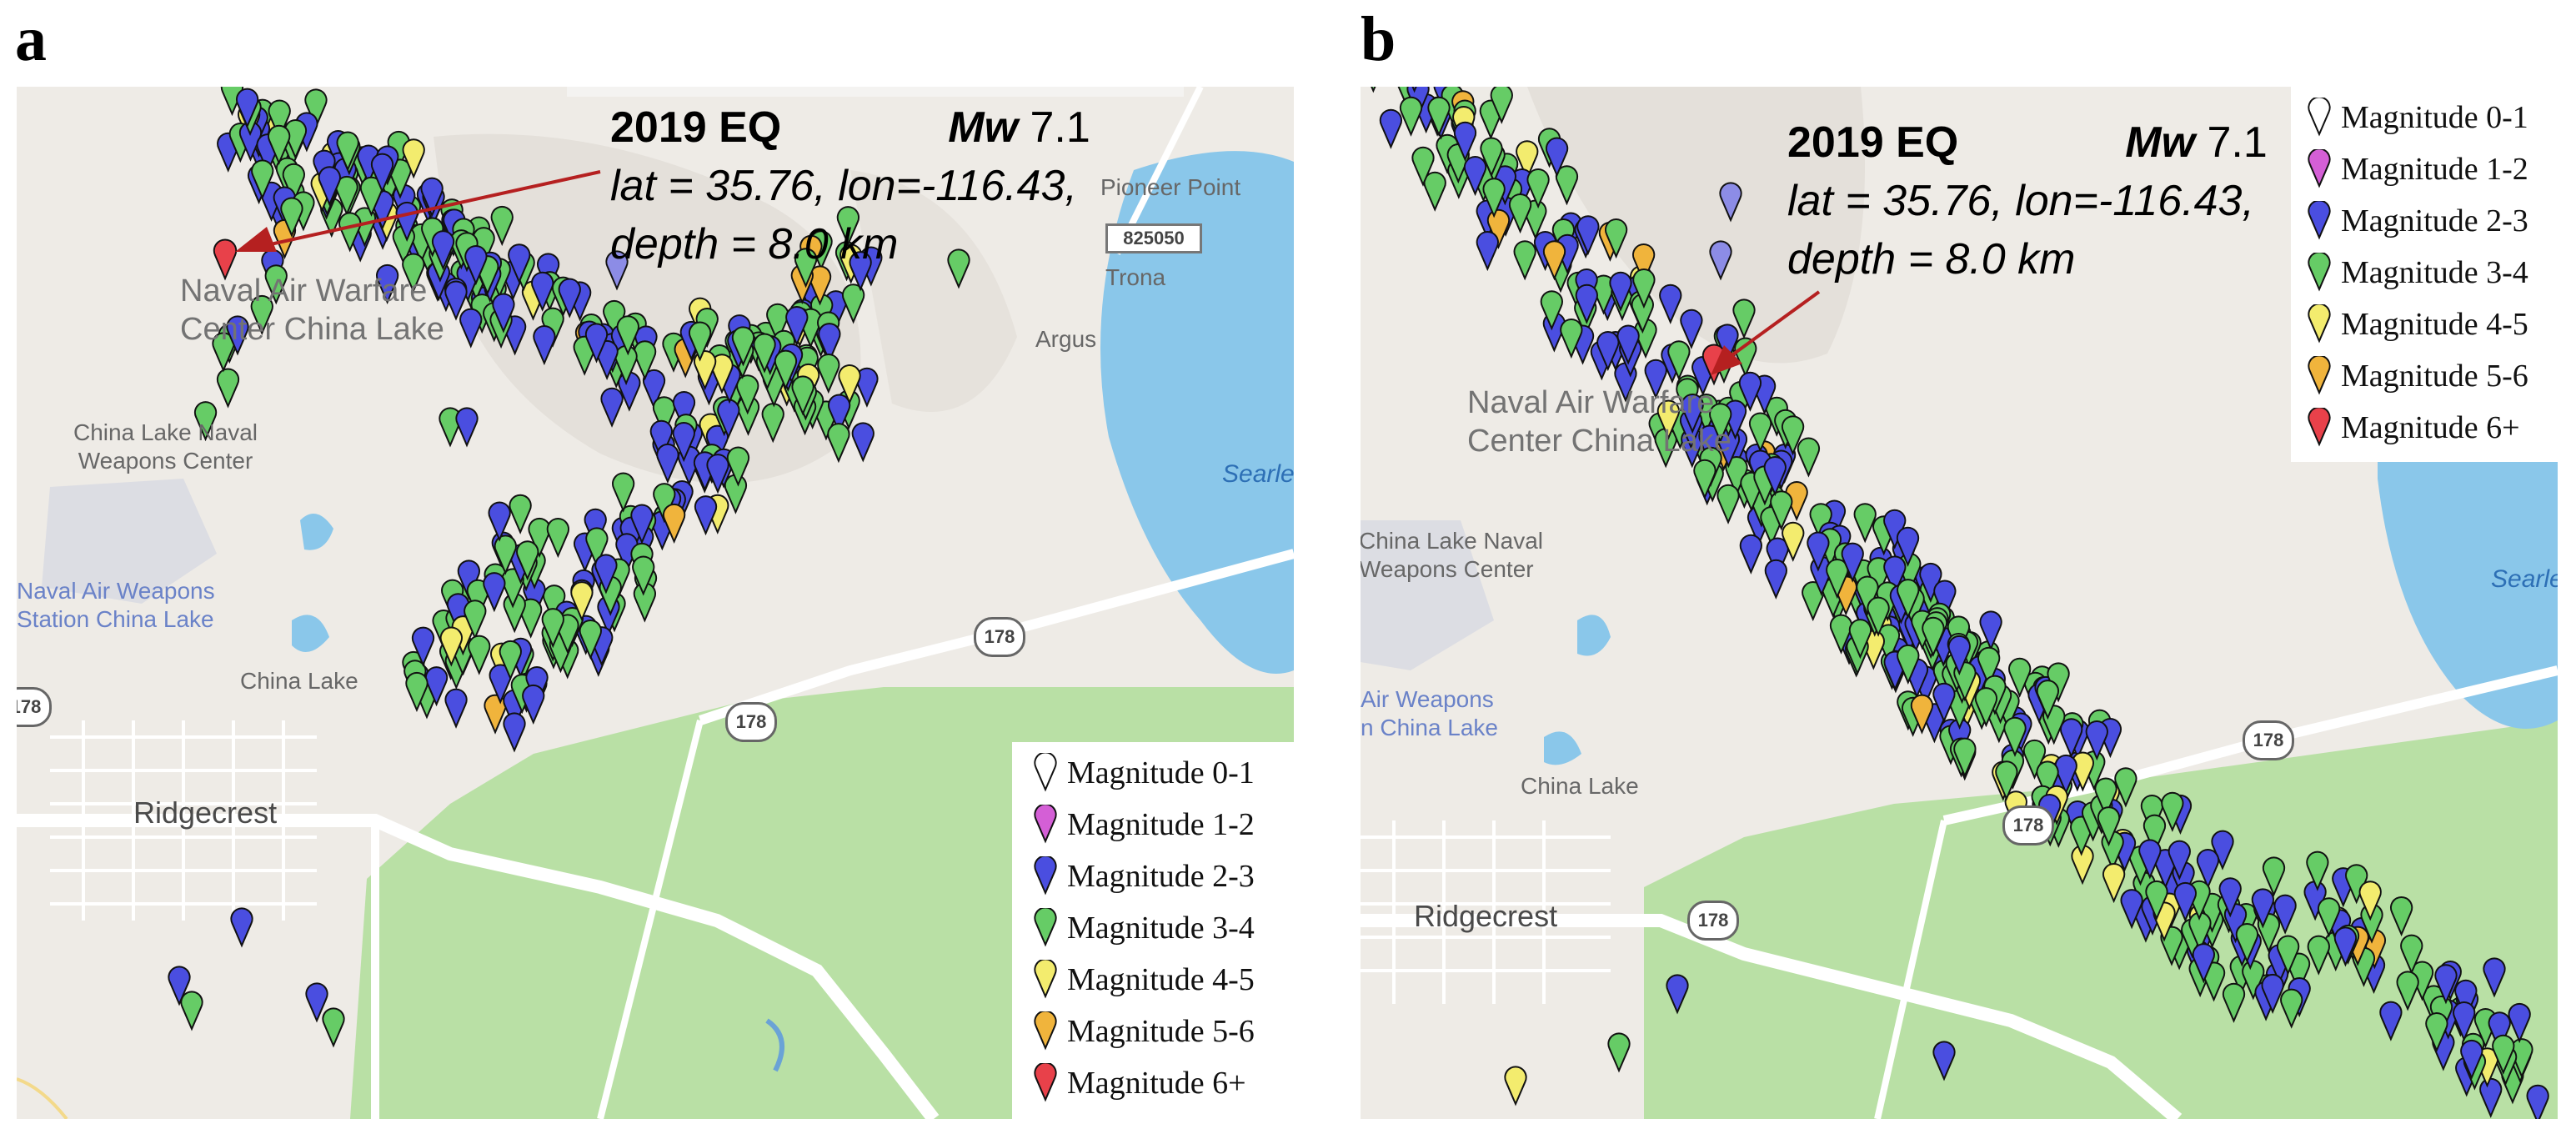  Describe the element at coordinates (1378, 39) in the screenshot. I see `panel-label-b: b` at that location.